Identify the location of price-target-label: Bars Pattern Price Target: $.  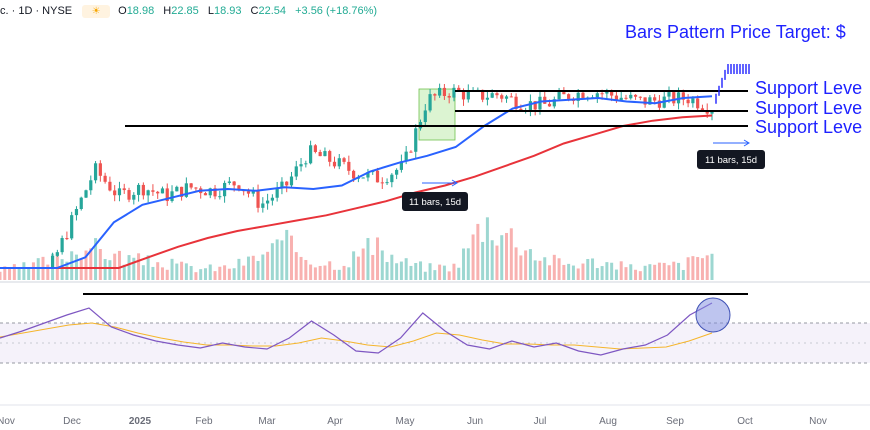
(735, 32).